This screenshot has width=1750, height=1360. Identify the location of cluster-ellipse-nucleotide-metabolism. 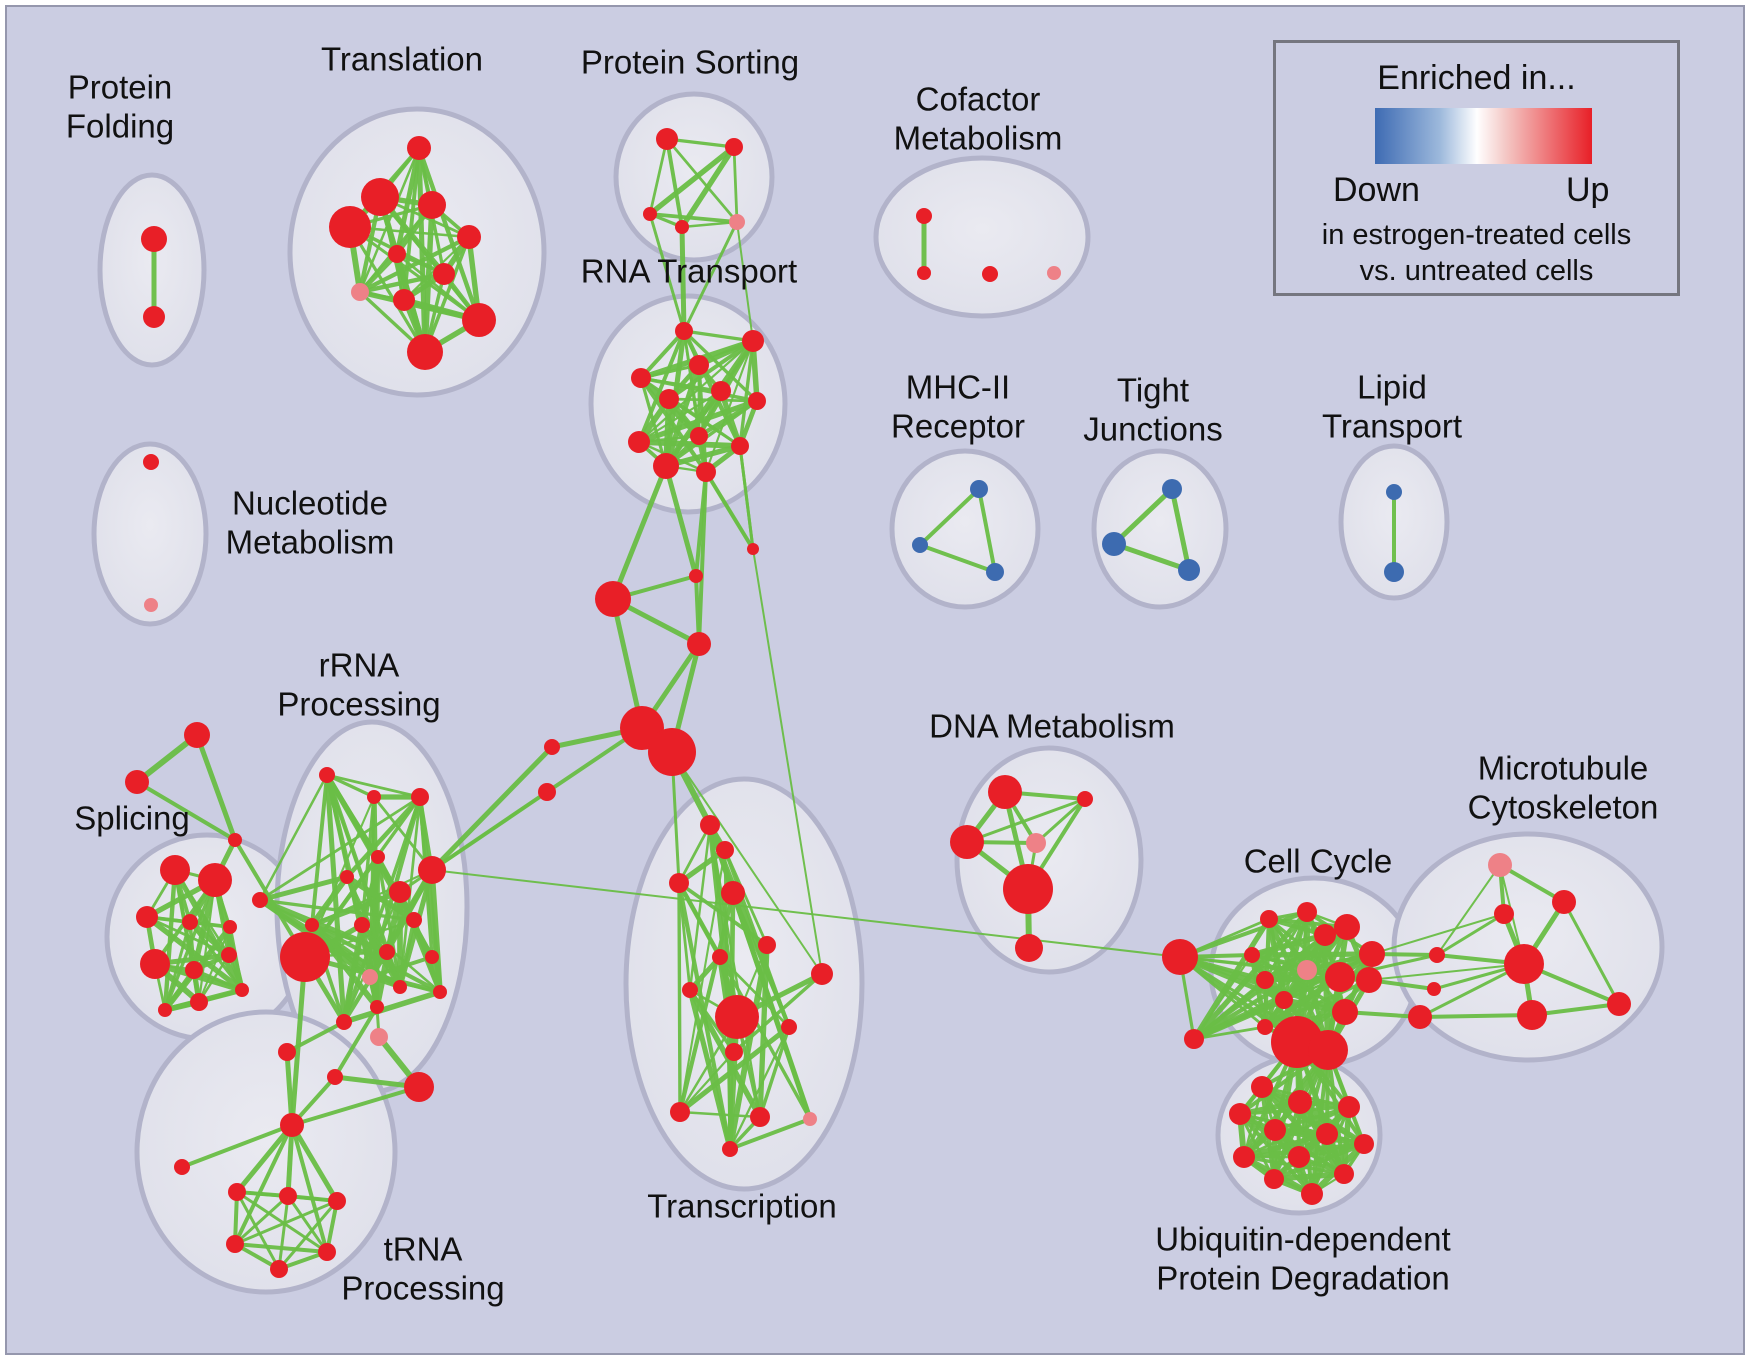
(150, 534).